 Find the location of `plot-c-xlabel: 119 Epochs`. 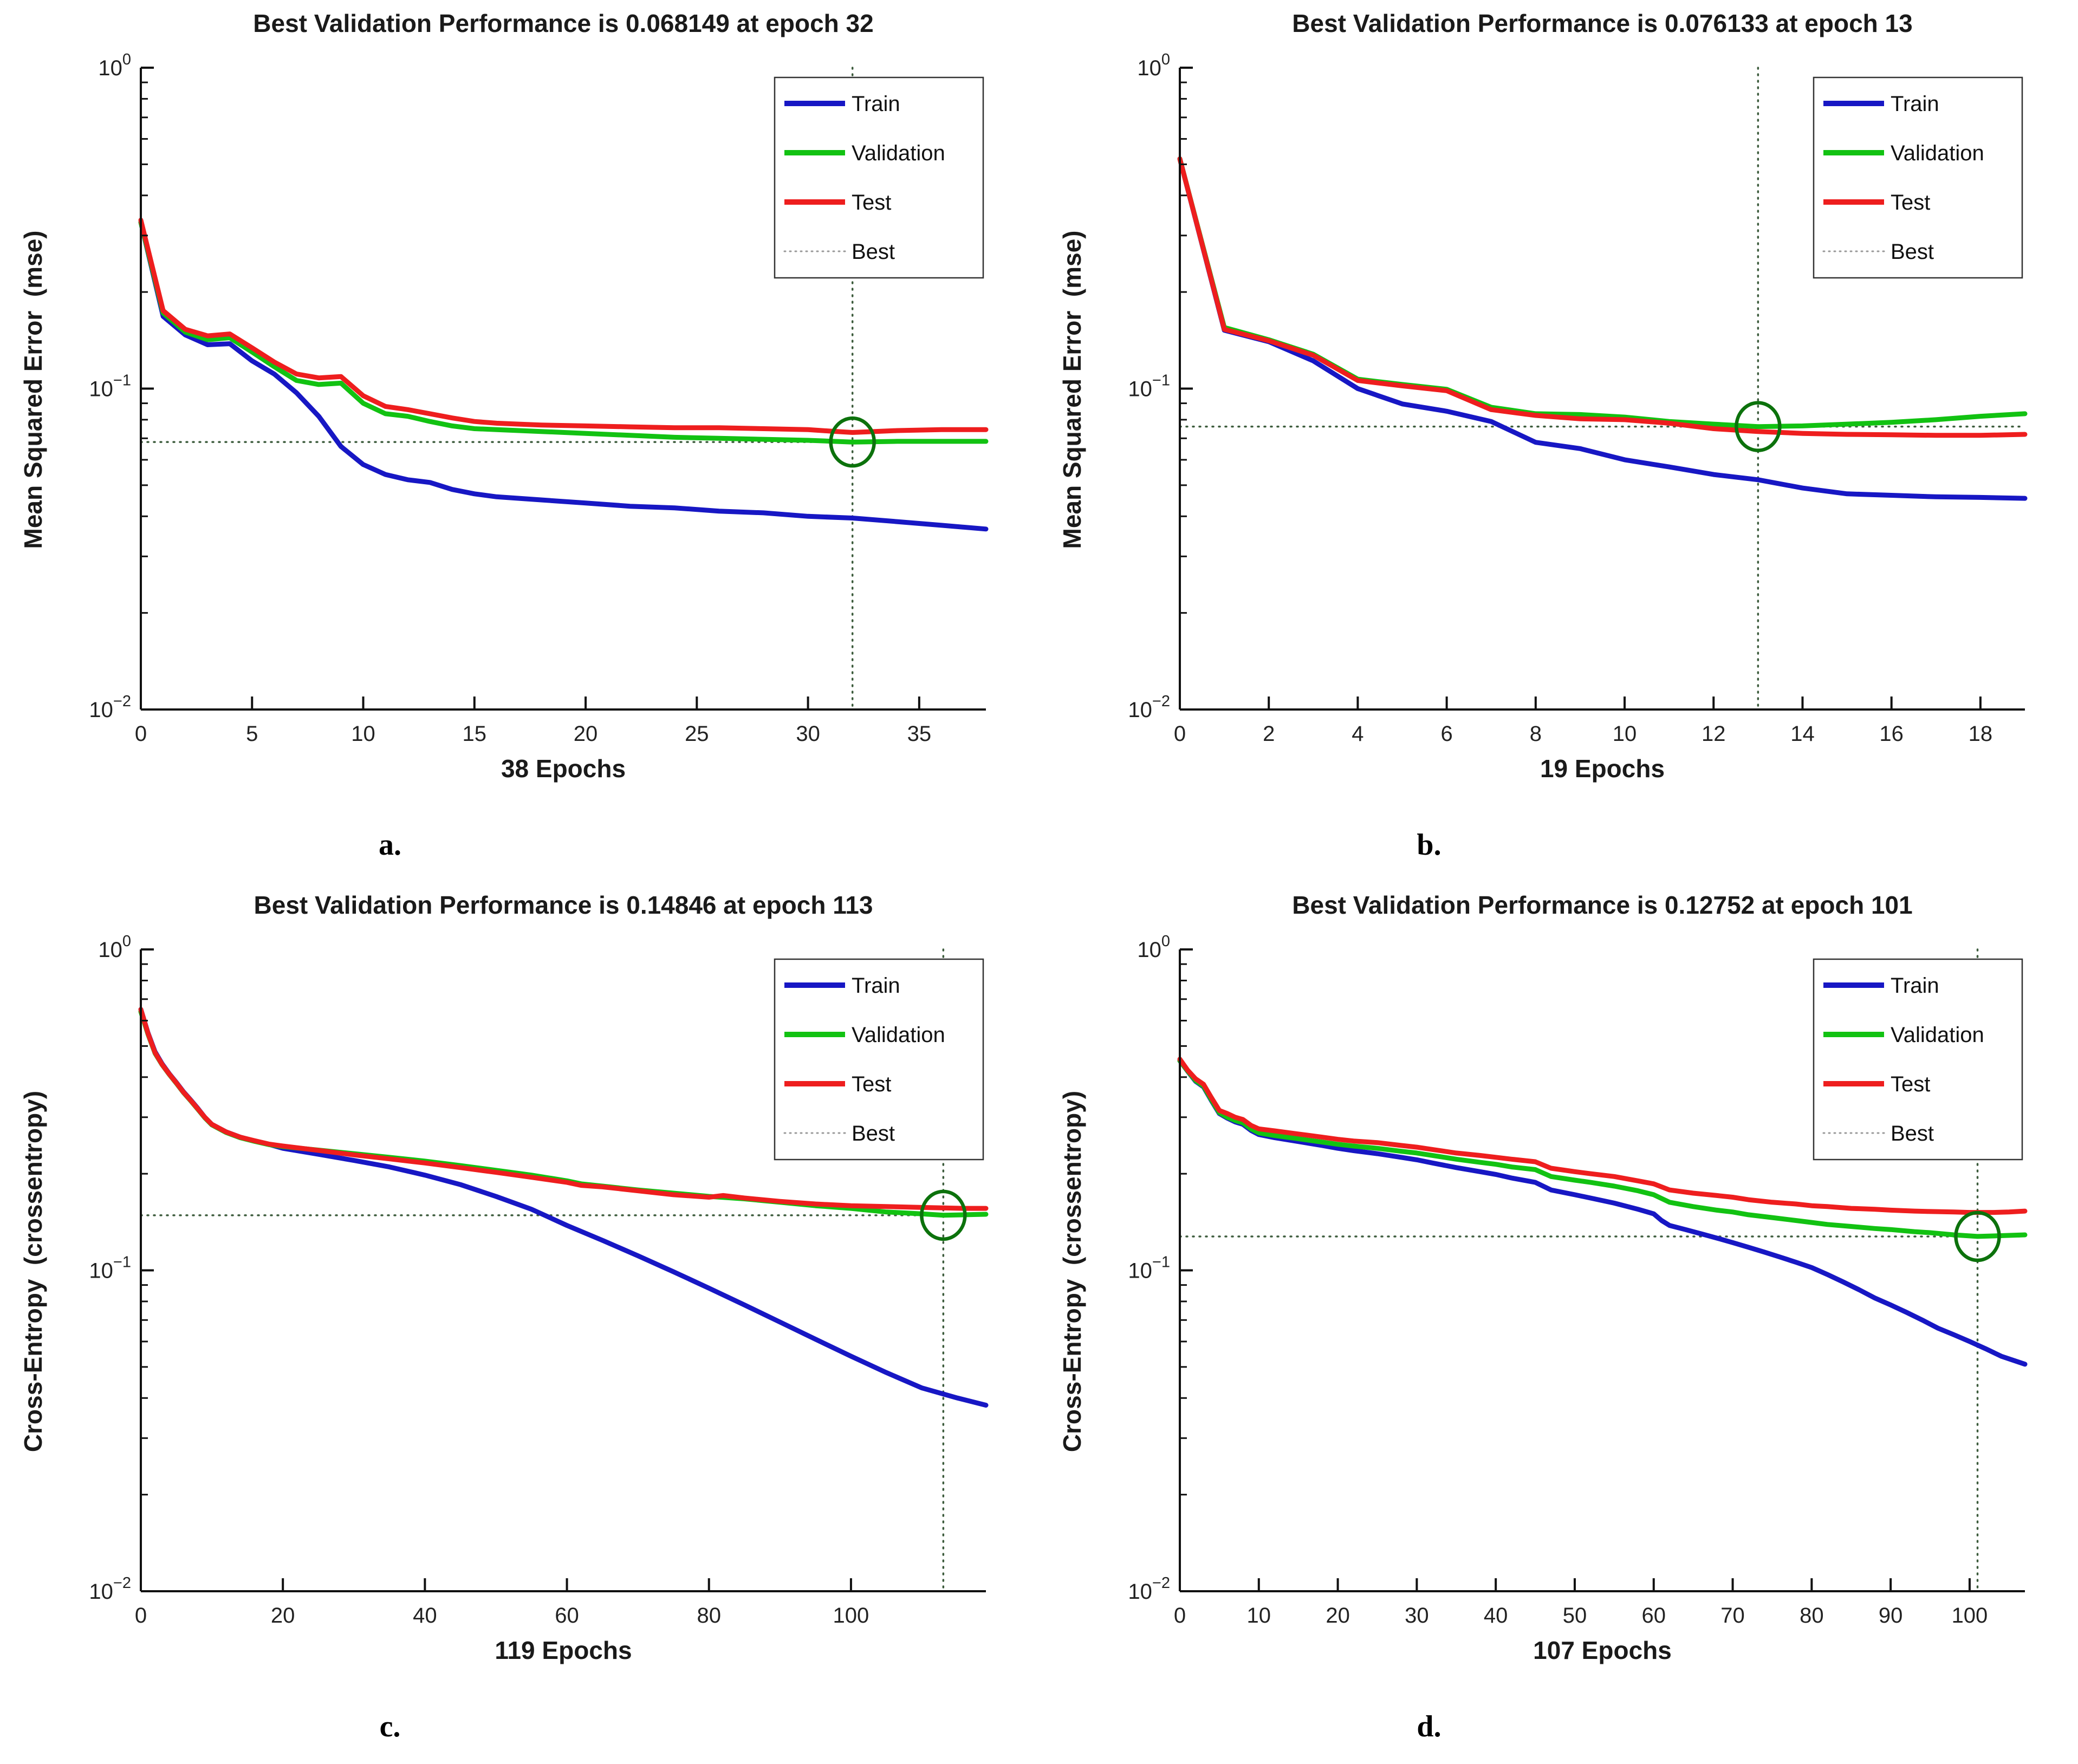

plot-c-xlabel: 119 Epochs is located at coordinates (563, 1650).